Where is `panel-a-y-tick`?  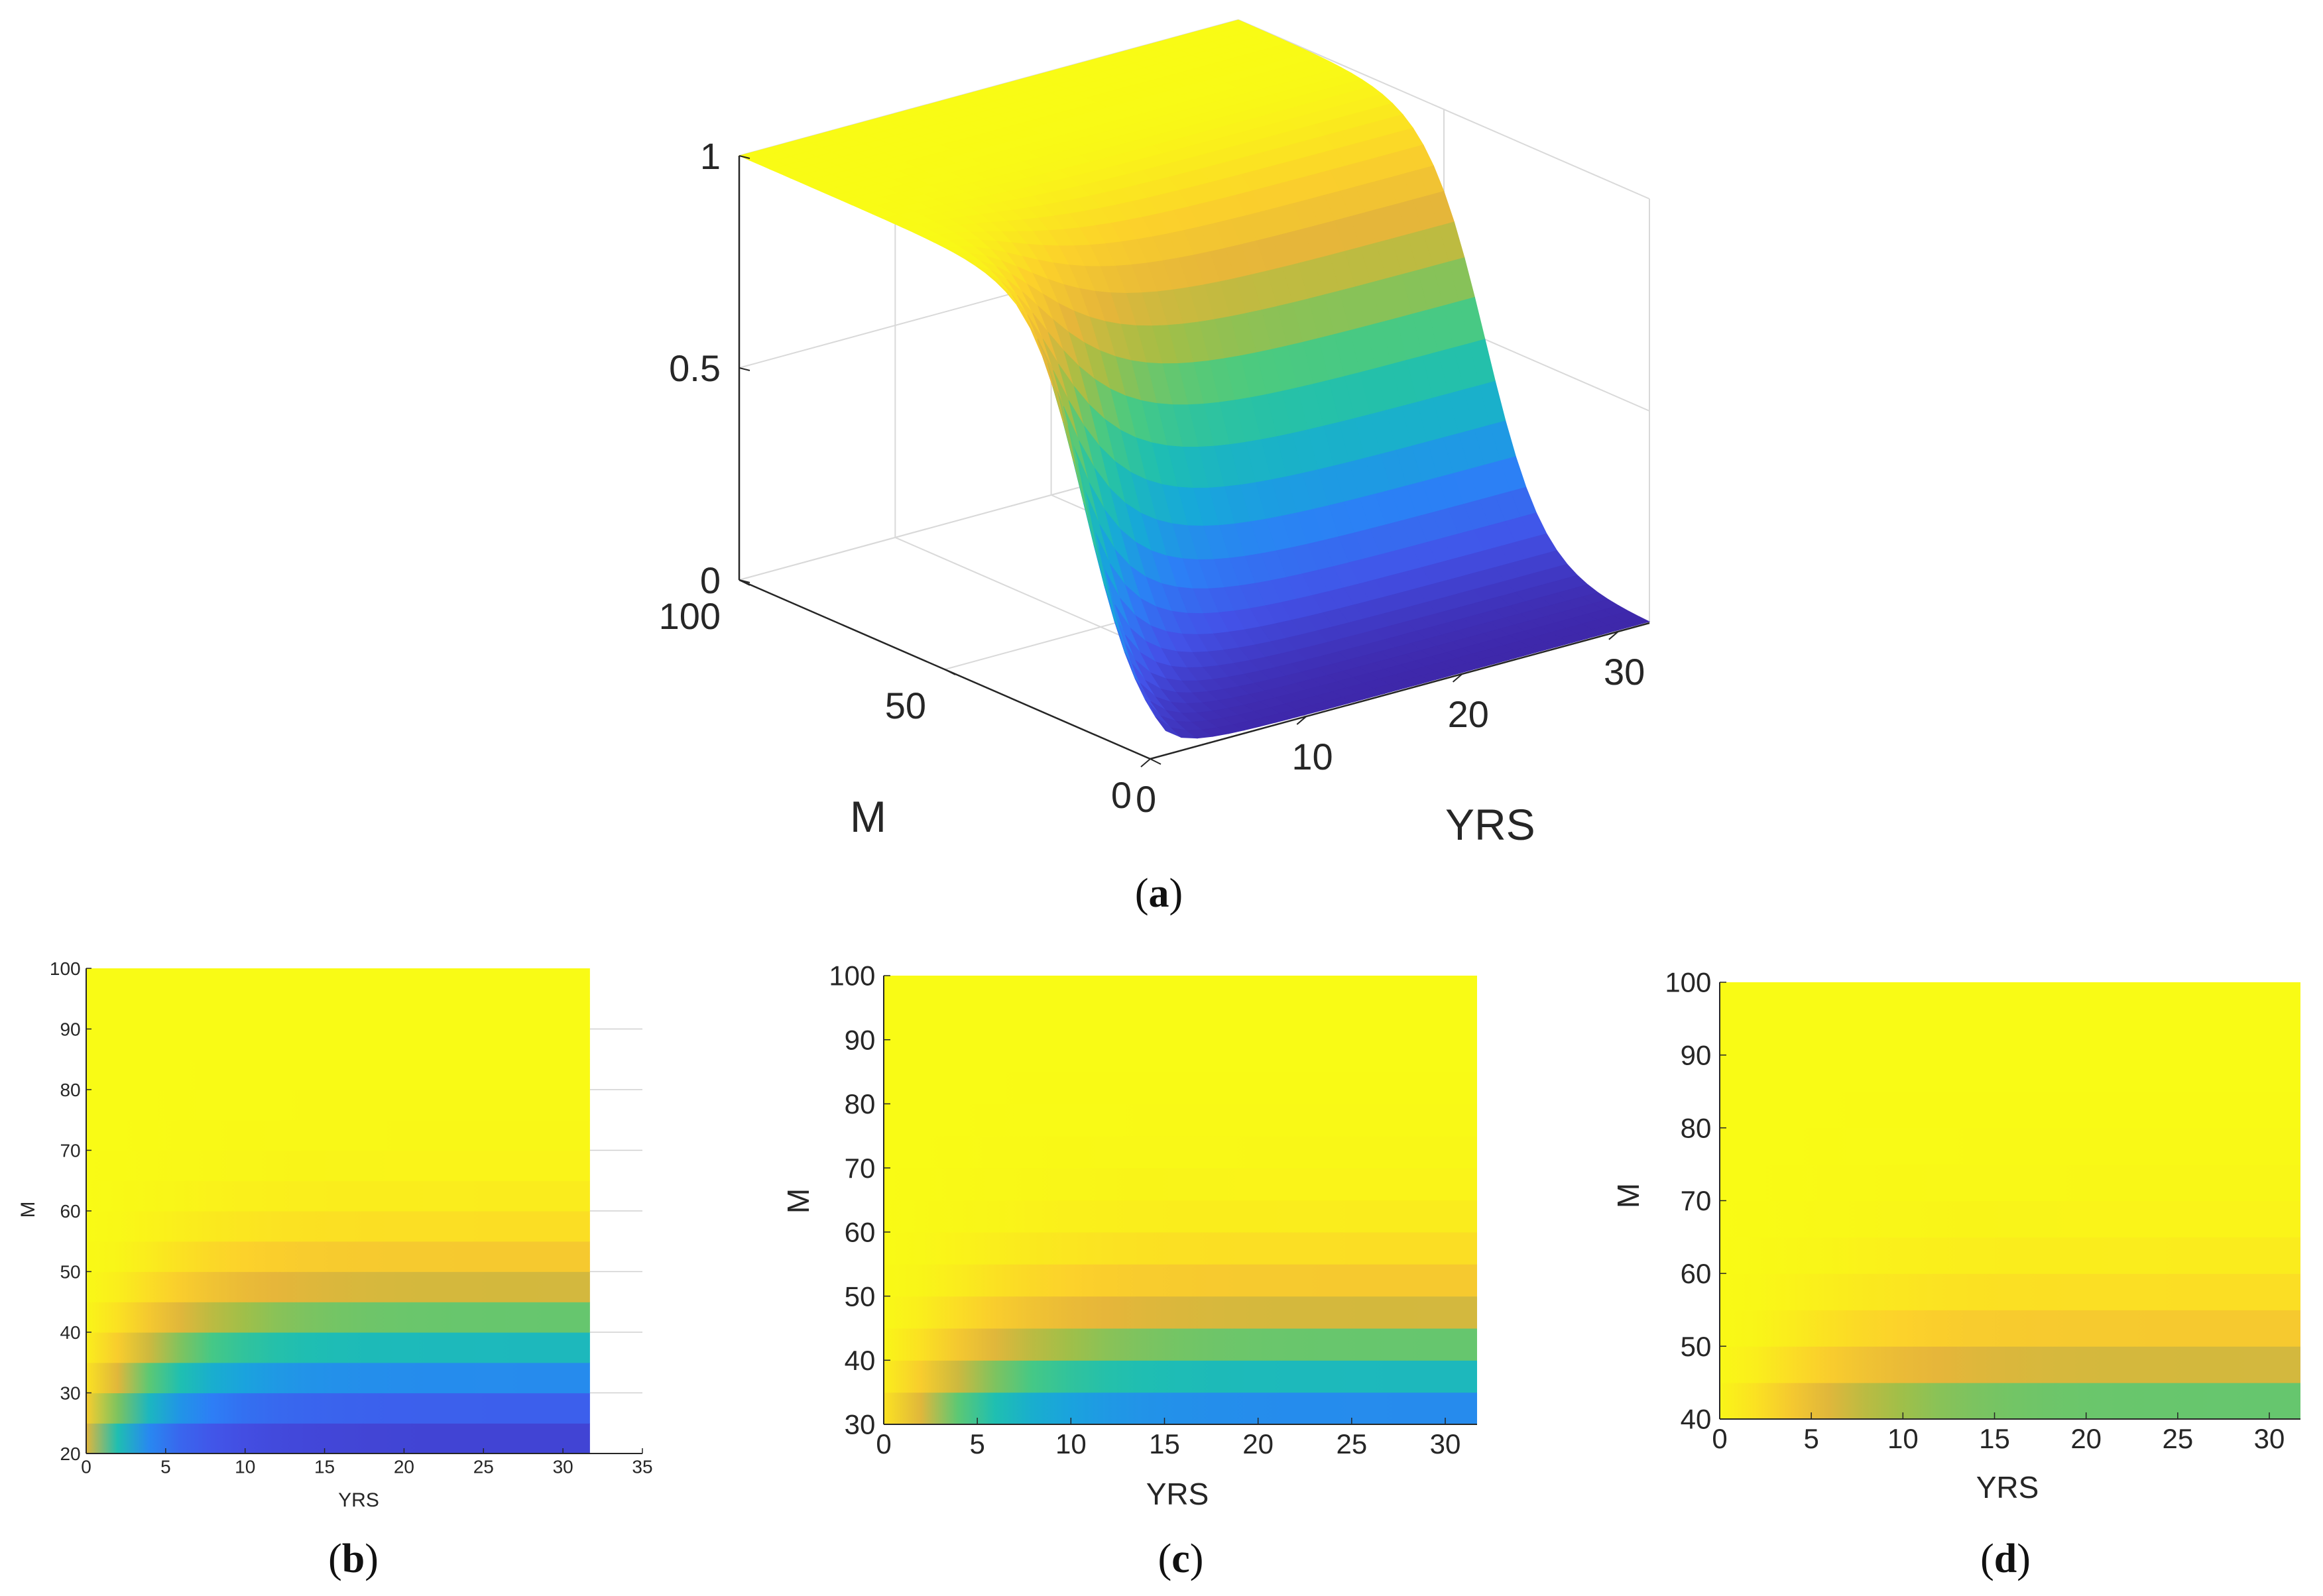 panel-a-y-tick is located at coordinates (1156, 761).